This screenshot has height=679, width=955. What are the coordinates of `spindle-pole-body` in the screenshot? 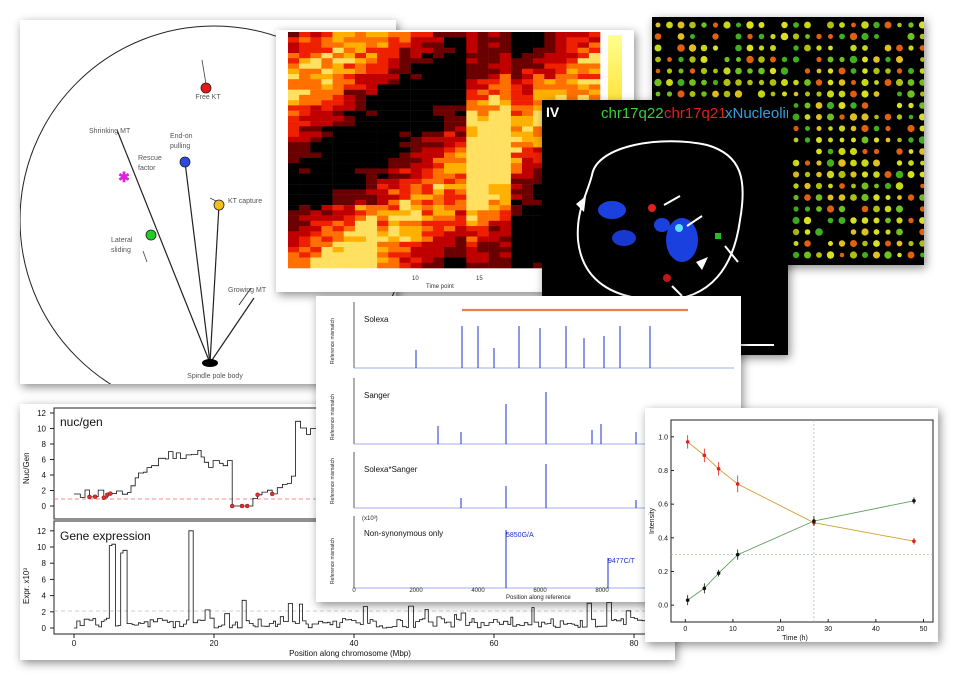 It's located at (210, 363).